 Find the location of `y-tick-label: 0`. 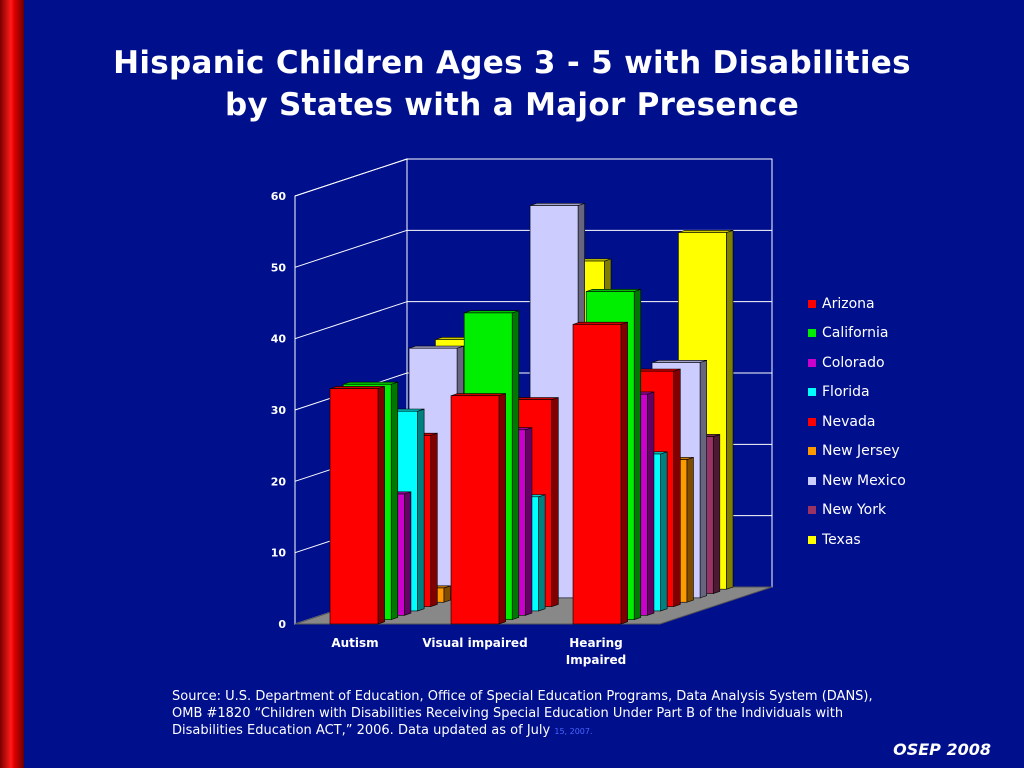

y-tick-label: 0 is located at coordinates (282, 624).